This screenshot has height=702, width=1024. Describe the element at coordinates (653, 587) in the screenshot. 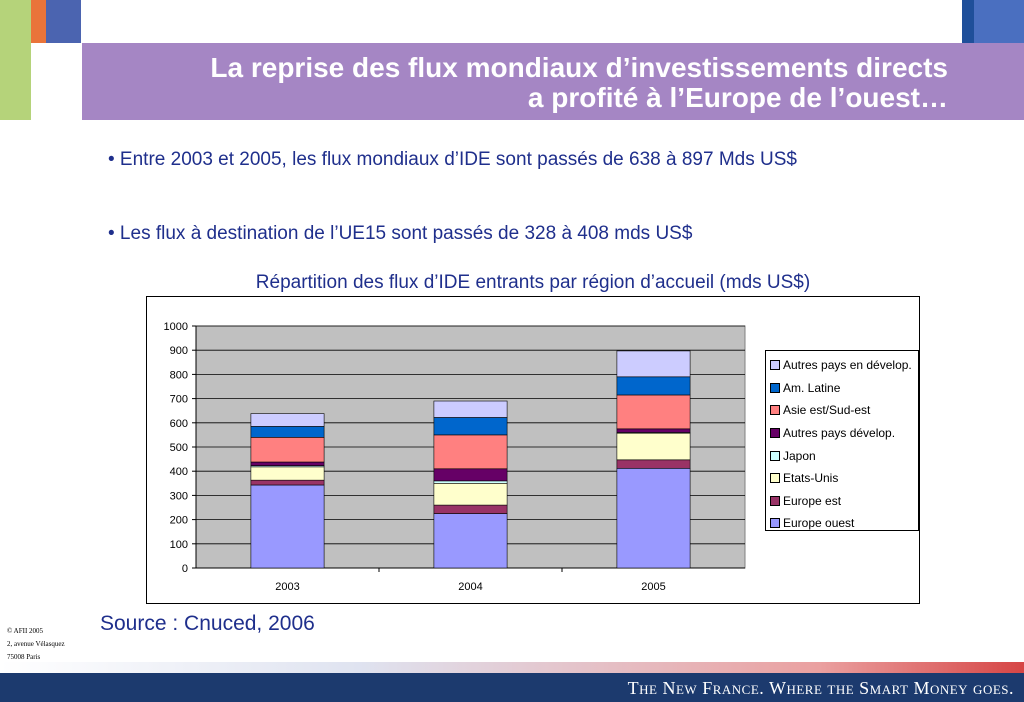

I see `x-tick-label: 2005` at that location.